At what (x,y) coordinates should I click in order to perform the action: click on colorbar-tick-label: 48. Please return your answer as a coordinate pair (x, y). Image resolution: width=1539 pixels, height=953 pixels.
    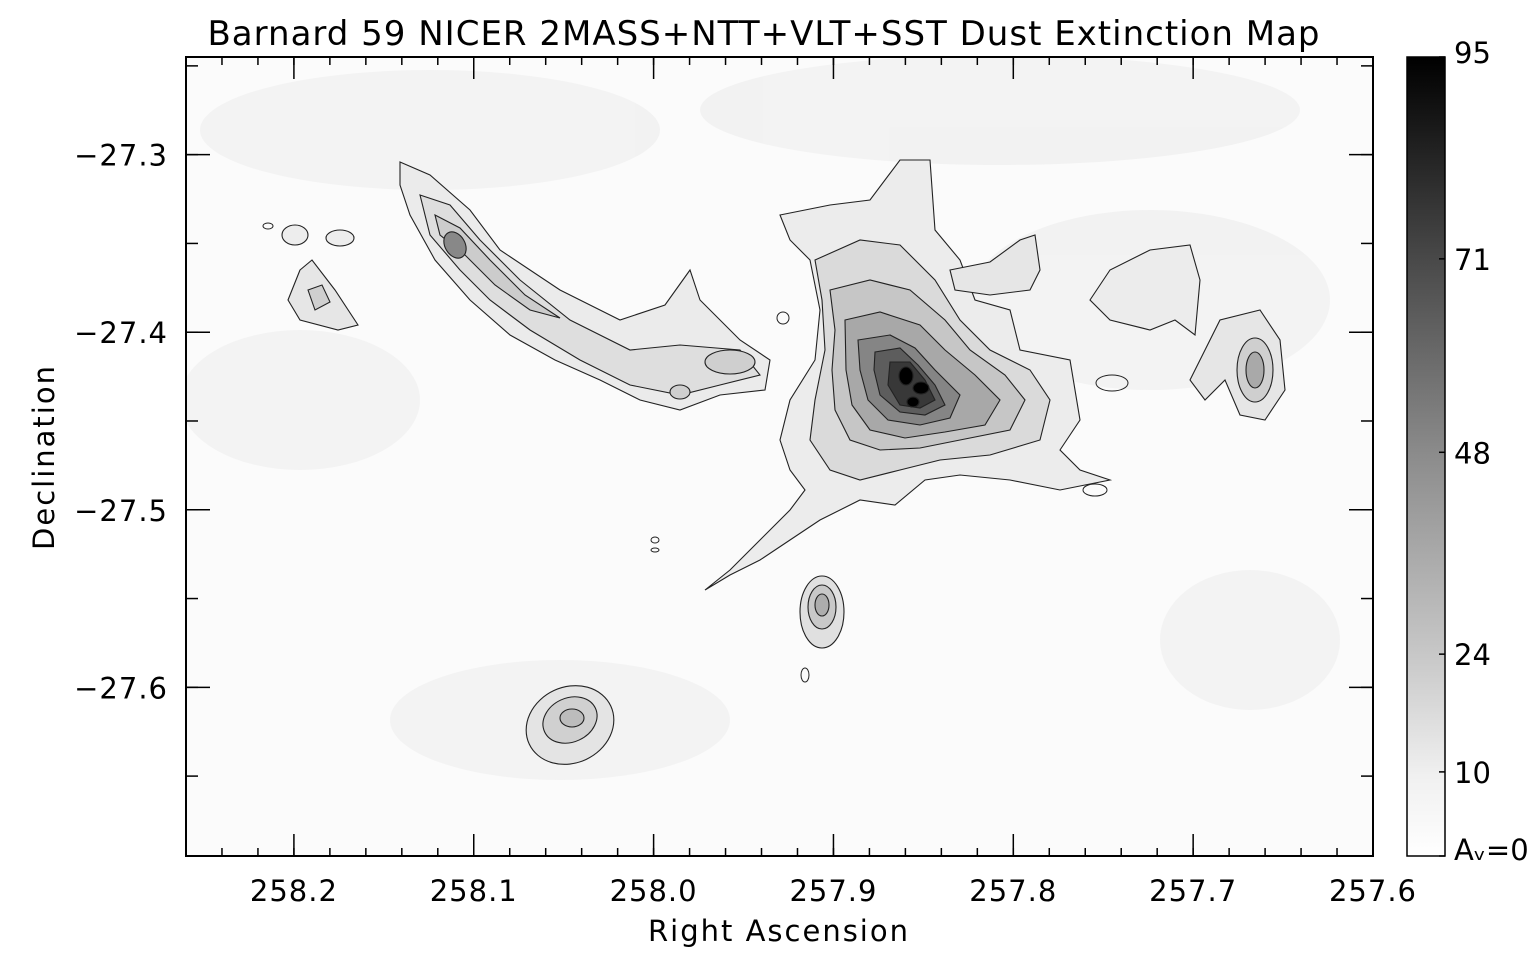
    Looking at the image, I should click on (1472, 453).